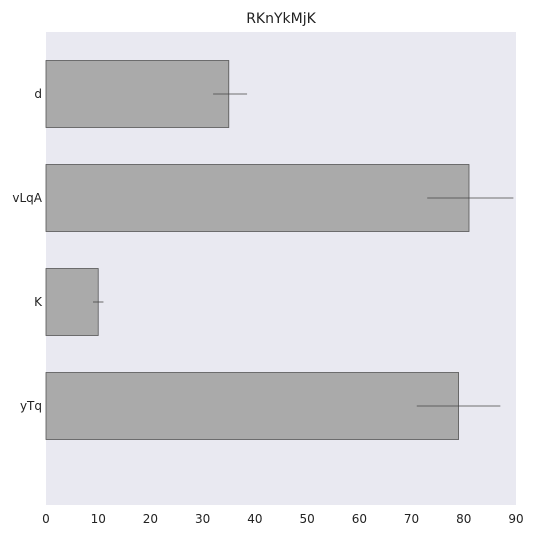 The width and height of the screenshot is (539, 544). I want to click on y-category-label: K, so click(38, 302).